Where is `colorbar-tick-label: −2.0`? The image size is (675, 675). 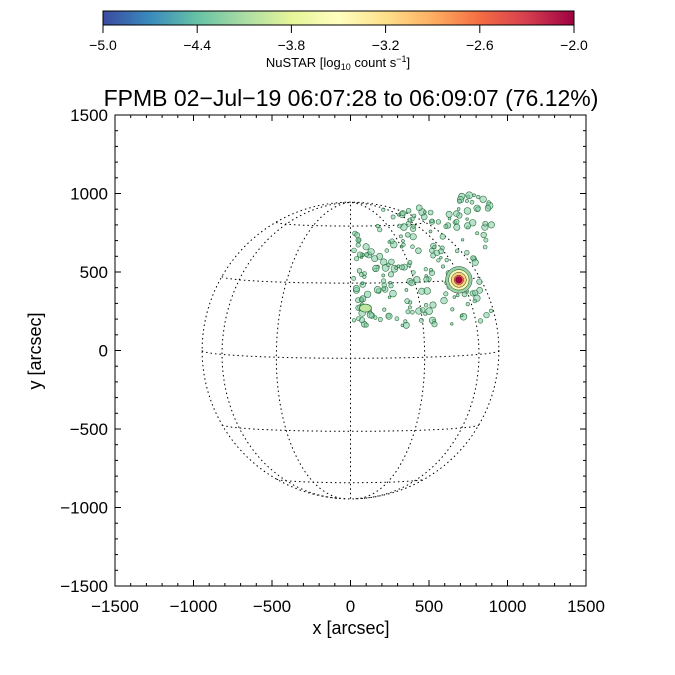
colorbar-tick-label: −2.0 is located at coordinates (574, 45).